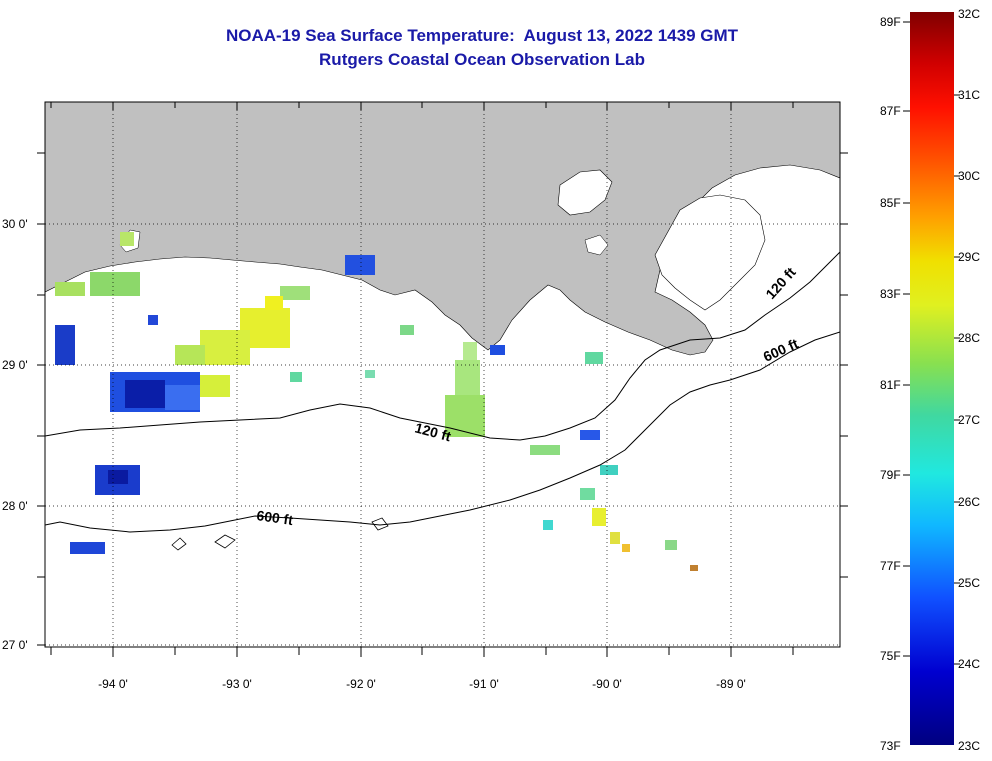 The image size is (992, 761). I want to click on lat-label: 29 0', so click(15, 365).